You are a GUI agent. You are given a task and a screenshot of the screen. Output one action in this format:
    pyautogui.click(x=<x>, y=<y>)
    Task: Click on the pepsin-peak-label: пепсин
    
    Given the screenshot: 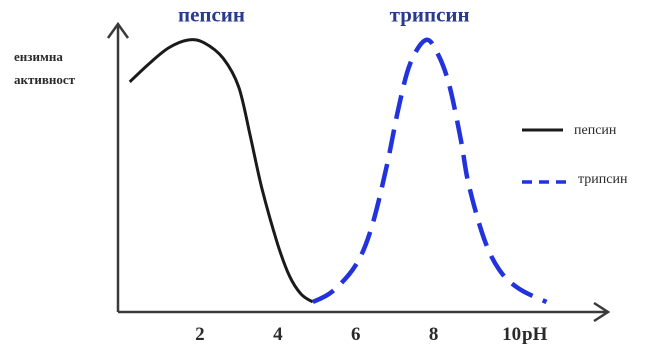 What is the action you would take?
    pyautogui.click(x=211, y=15)
    